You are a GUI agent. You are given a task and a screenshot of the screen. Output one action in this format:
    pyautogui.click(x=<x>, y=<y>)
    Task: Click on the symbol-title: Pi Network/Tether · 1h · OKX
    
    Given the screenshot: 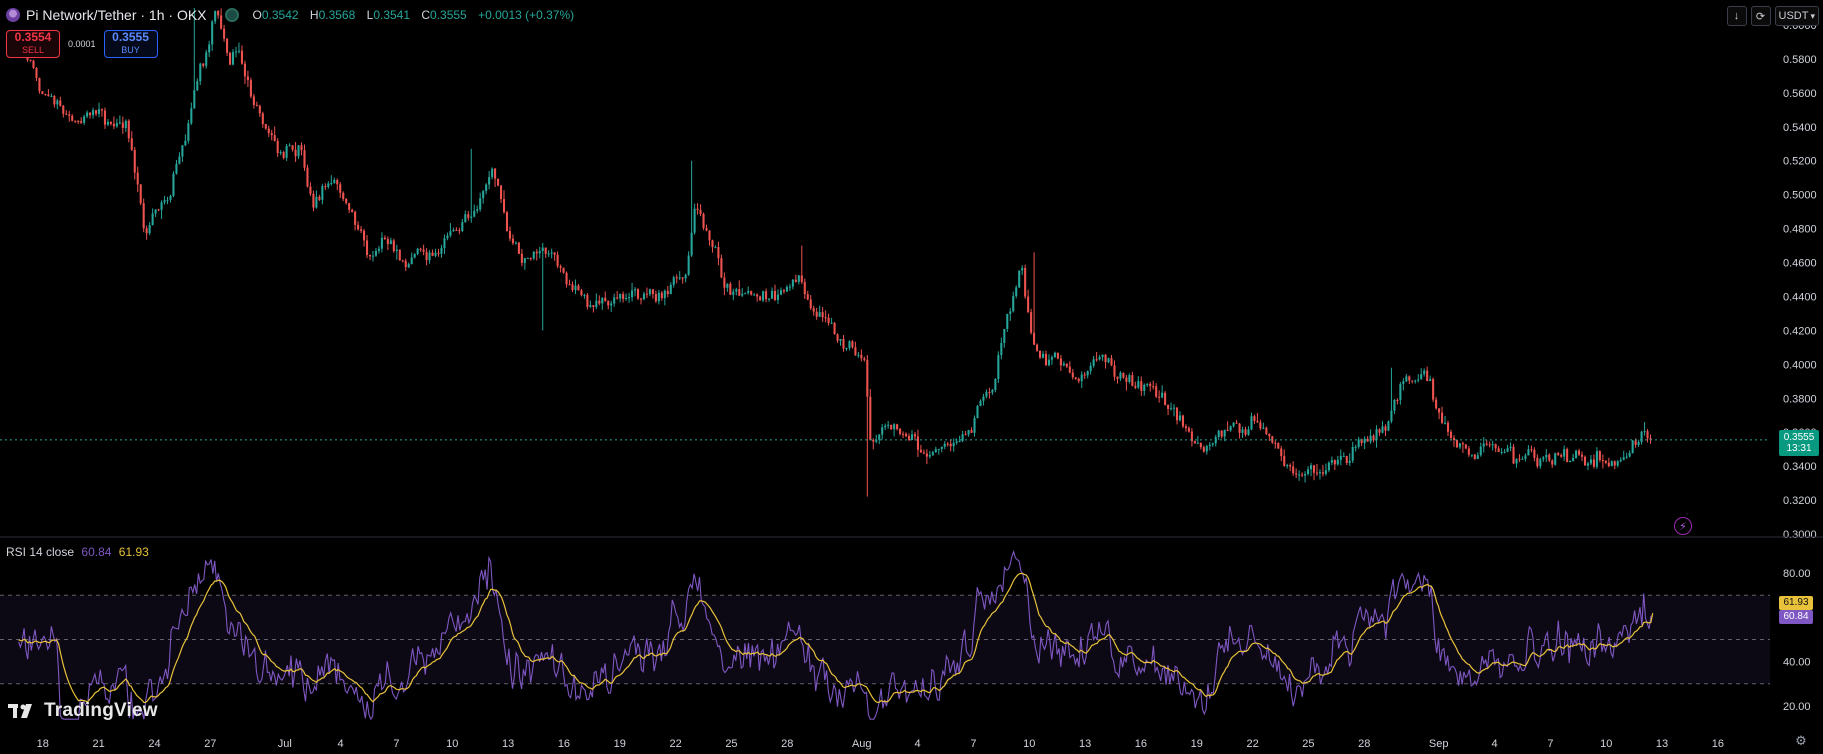 What is the action you would take?
    pyautogui.click(x=116, y=15)
    